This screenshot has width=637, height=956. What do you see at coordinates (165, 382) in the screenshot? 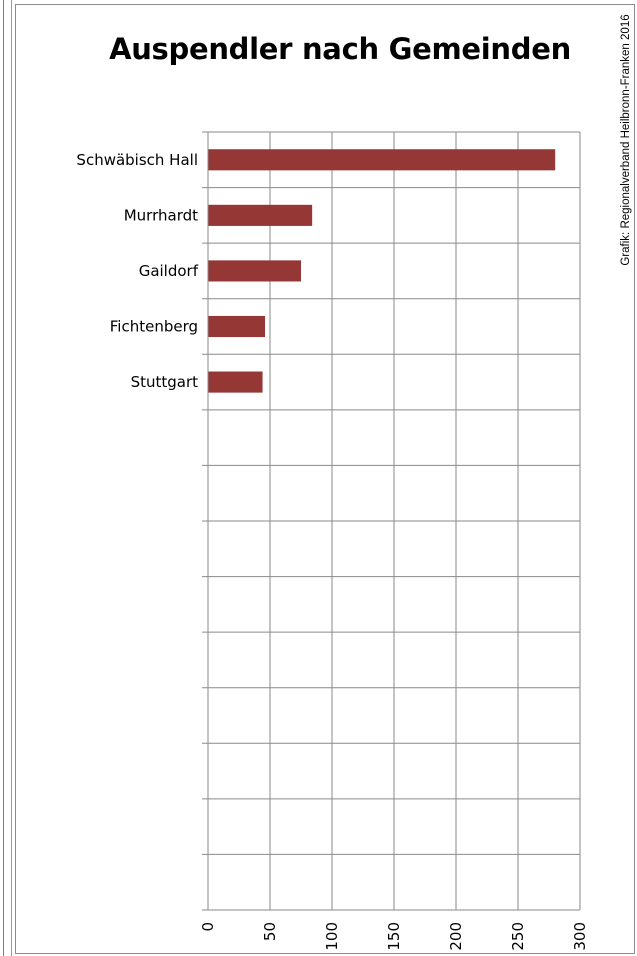
I see `category-label: Stuttgart` at bounding box center [165, 382].